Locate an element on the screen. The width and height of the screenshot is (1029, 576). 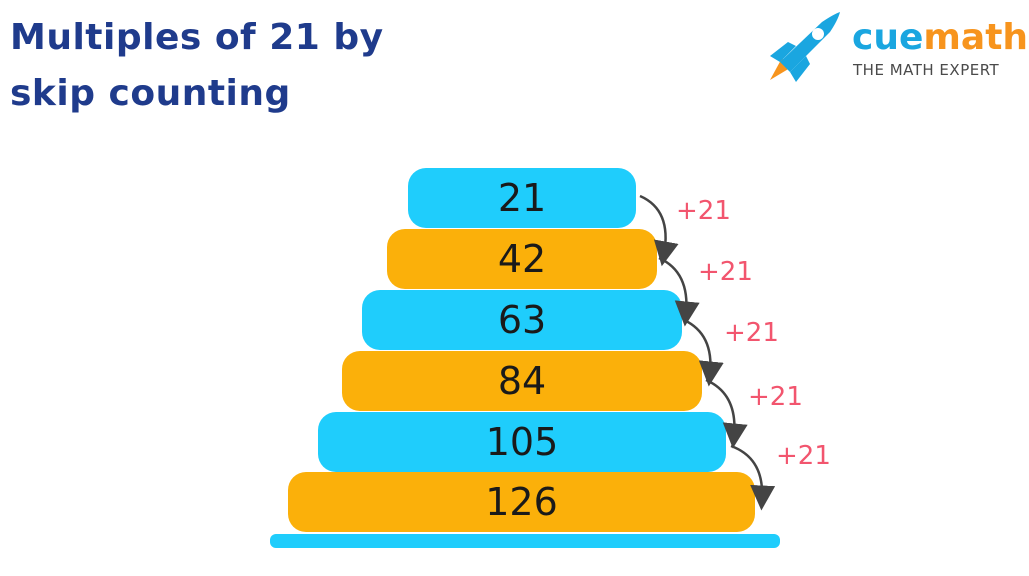
multiple-step-1: 21 is located at coordinates (522, 198).